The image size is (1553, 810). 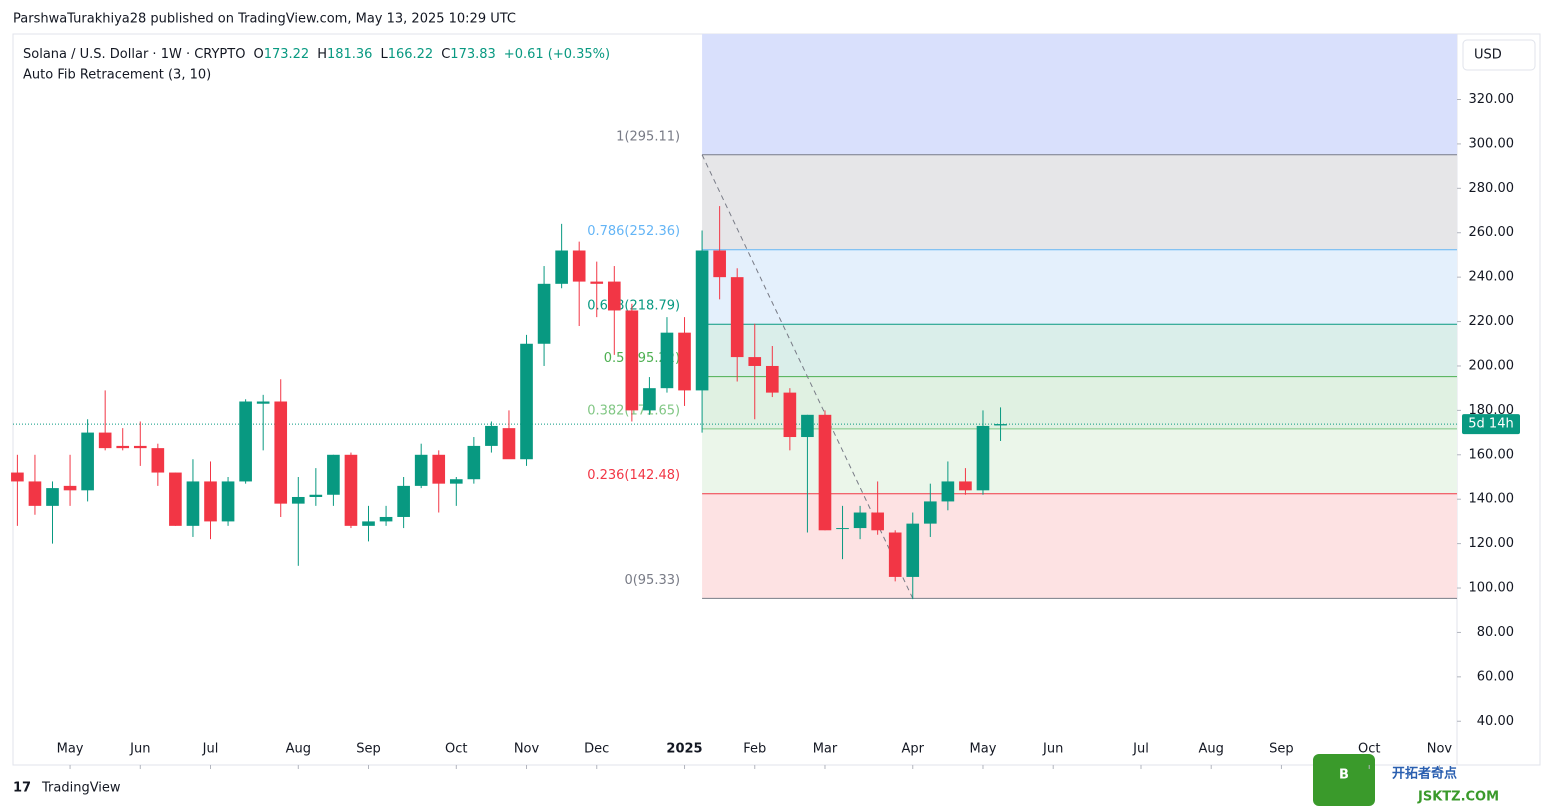 I want to click on x-tick-label: Feb, so click(x=754, y=749).